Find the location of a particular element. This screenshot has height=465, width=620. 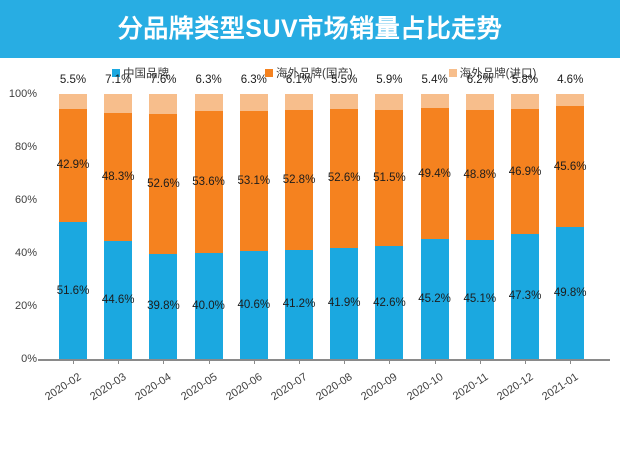

y-axis-tick-label: 20% is located at coordinates (25, 306).